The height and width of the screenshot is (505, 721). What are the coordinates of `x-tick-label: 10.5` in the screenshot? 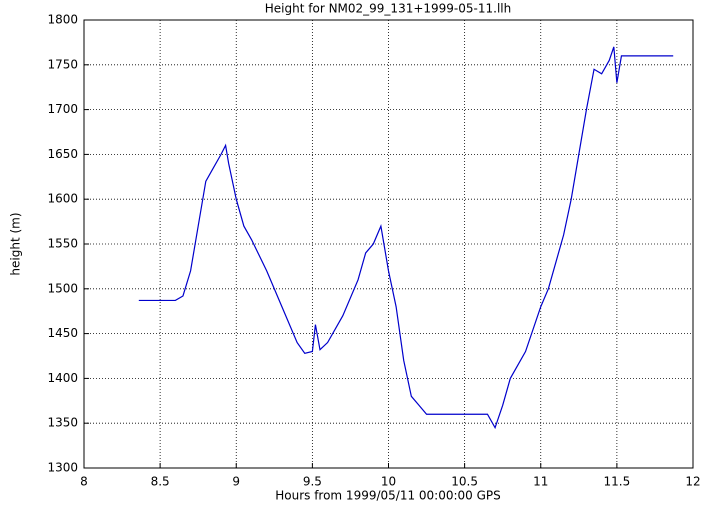 It's located at (464, 482).